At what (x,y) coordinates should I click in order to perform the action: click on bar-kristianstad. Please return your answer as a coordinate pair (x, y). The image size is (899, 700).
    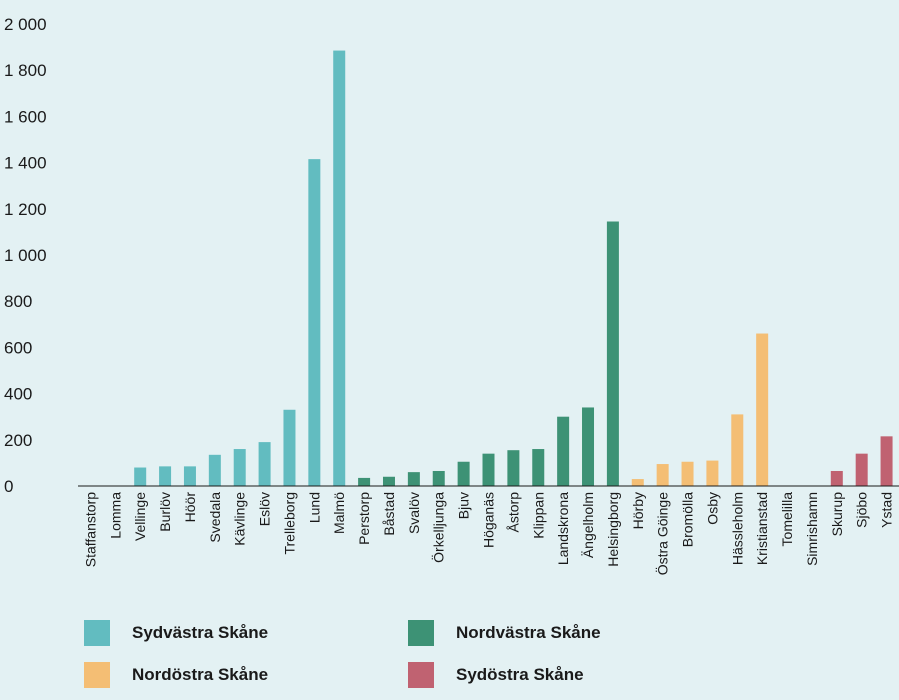
    Looking at the image, I should click on (762, 409).